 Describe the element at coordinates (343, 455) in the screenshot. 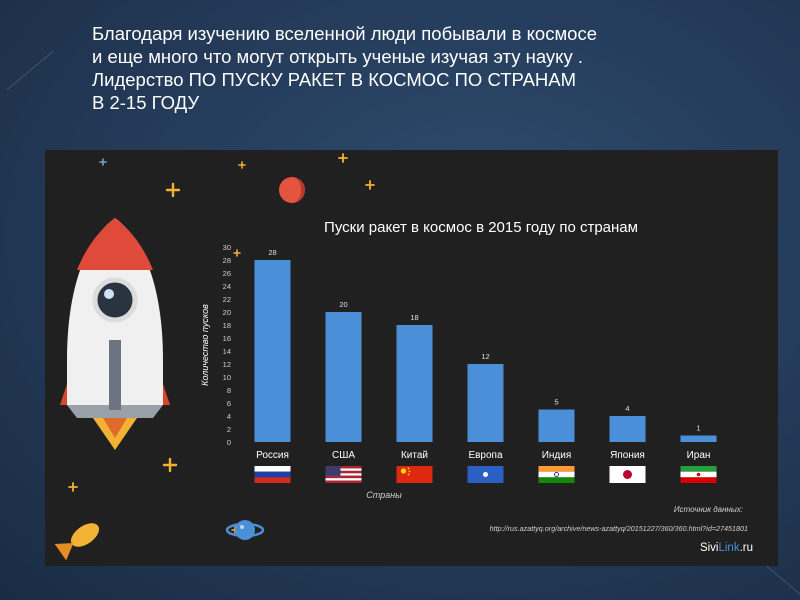

I see `category-label: США` at that location.